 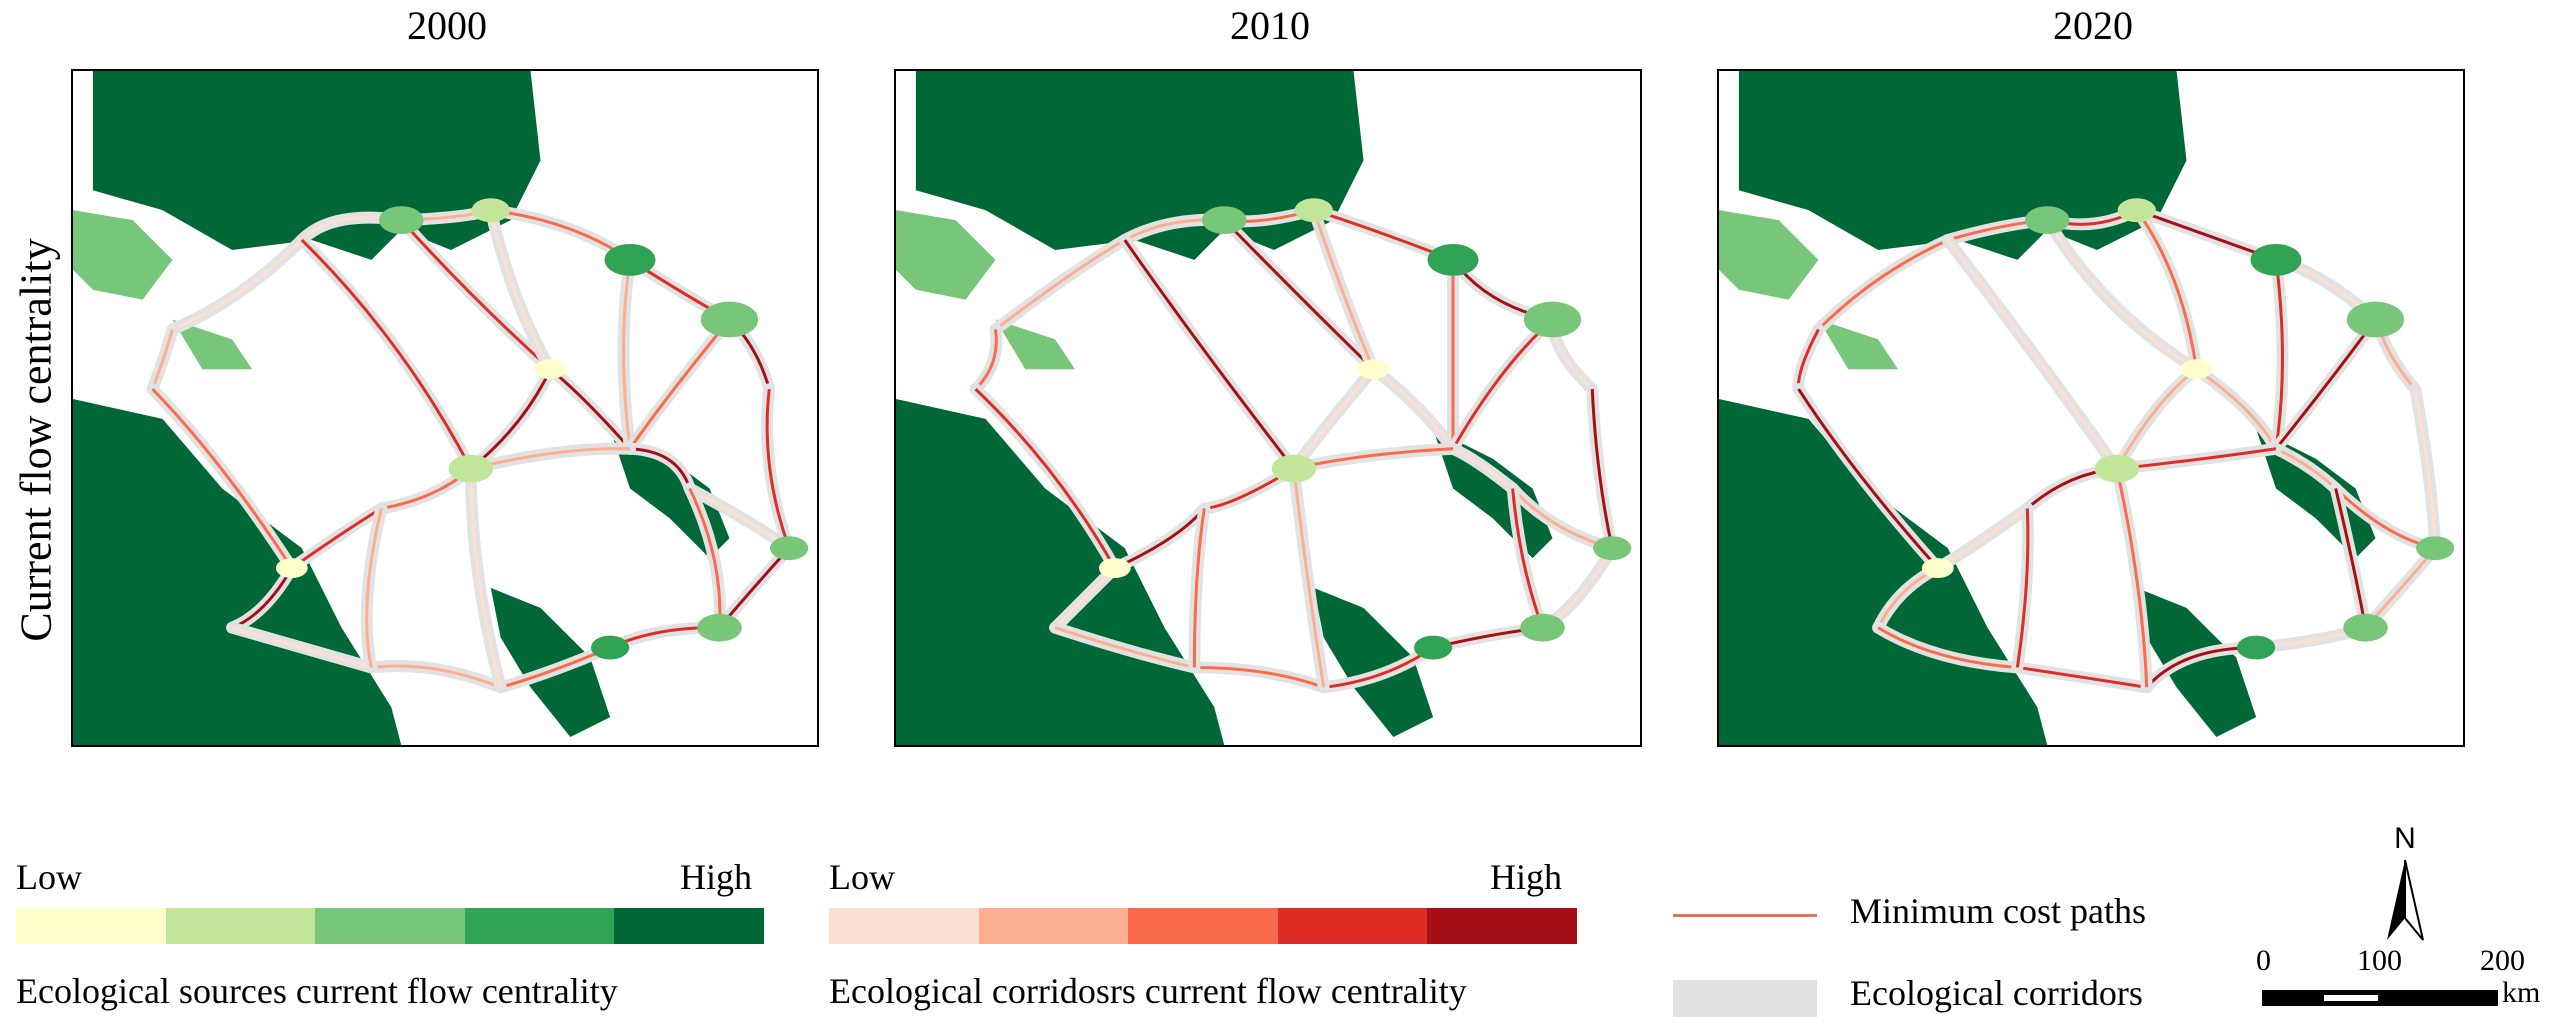 I want to click on scale-bar, so click(x=2380, y=998).